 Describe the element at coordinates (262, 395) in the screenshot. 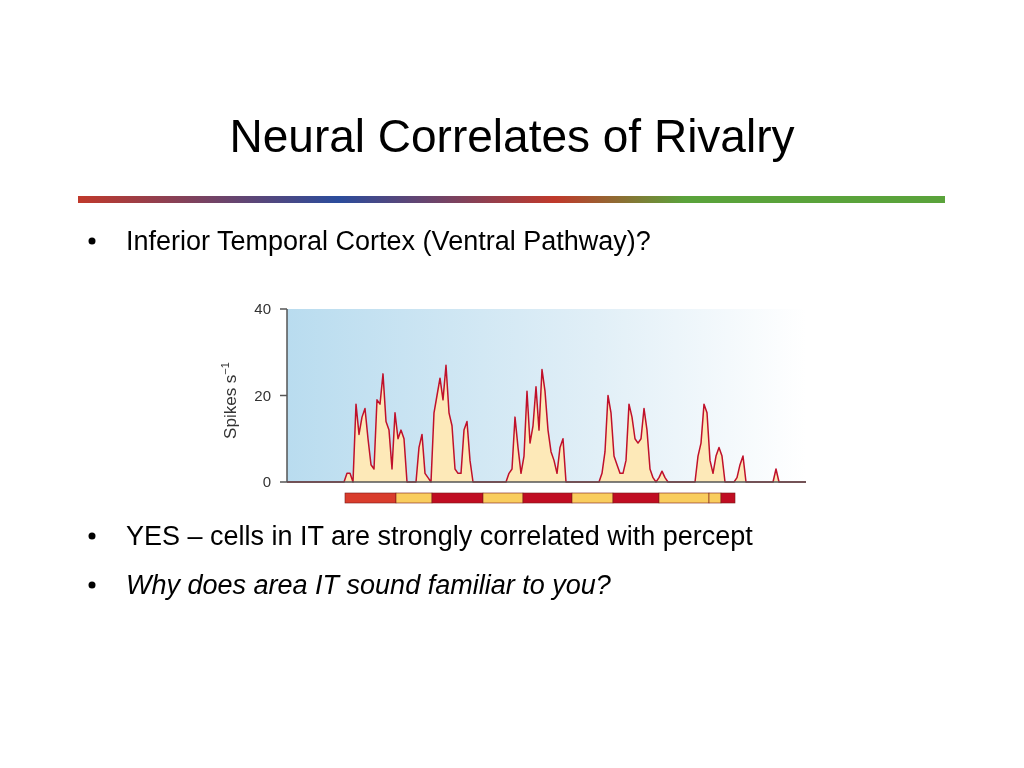

I see `y-tick-label: 20` at that location.